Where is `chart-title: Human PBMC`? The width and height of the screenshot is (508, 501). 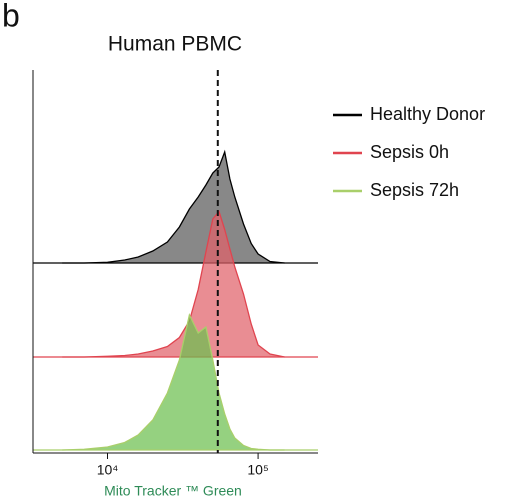 chart-title: Human PBMC is located at coordinates (175, 44).